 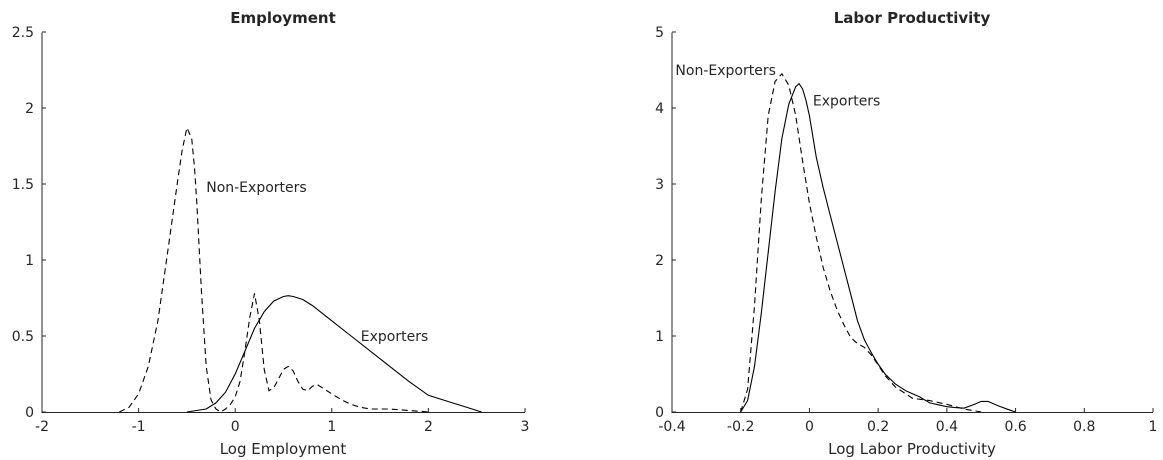 I want to click on labor-productivity-annotation-exporters: Exporters, so click(x=847, y=101).